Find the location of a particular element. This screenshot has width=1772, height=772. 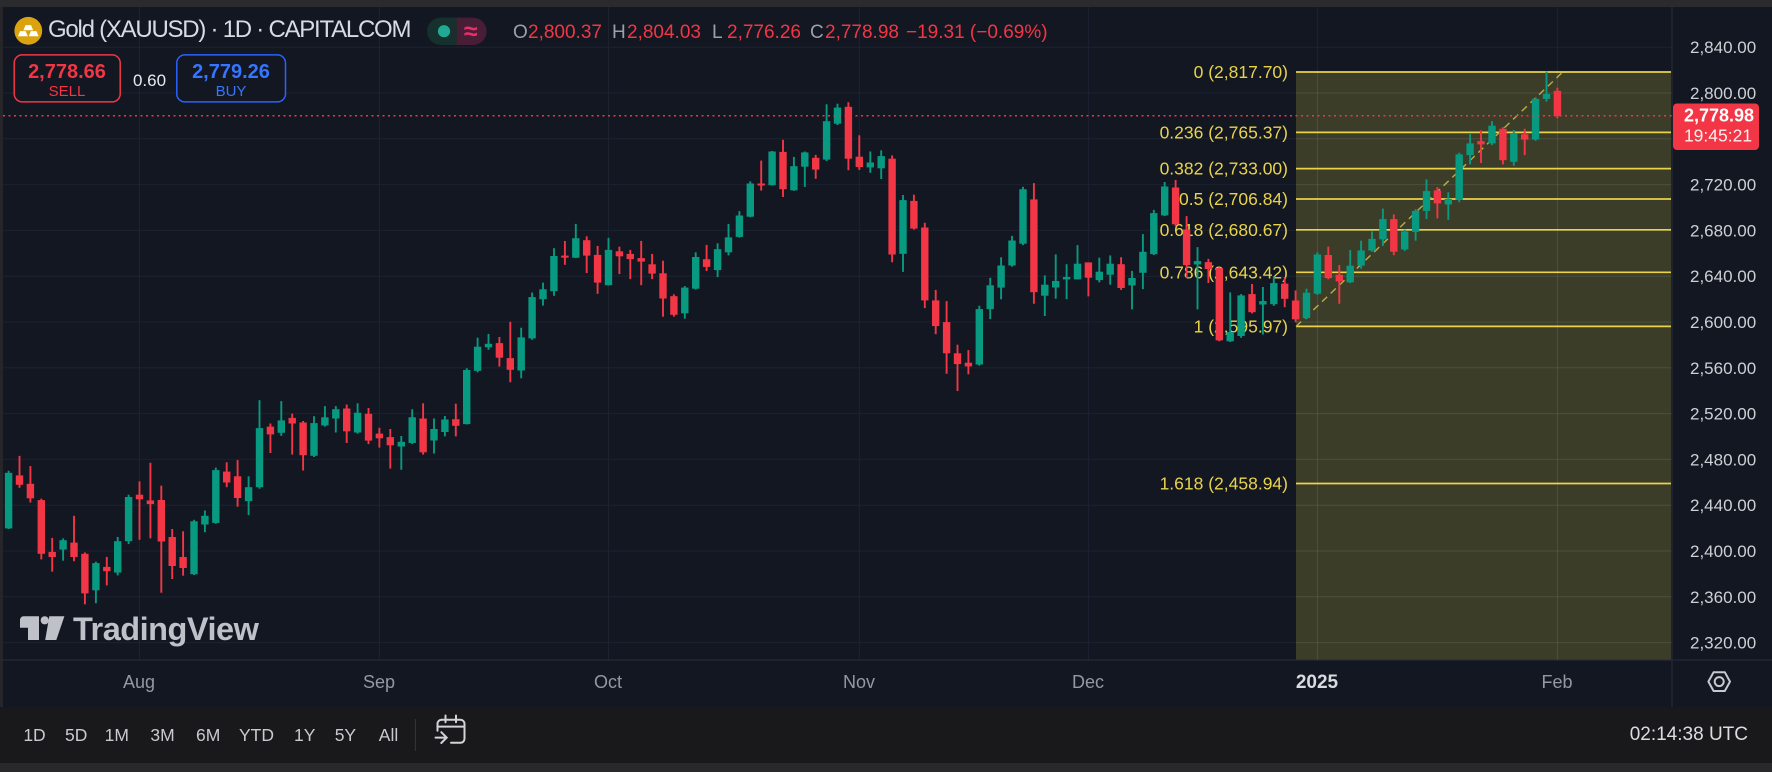

svg-text: 2025 is located at coordinates (1317, 682).